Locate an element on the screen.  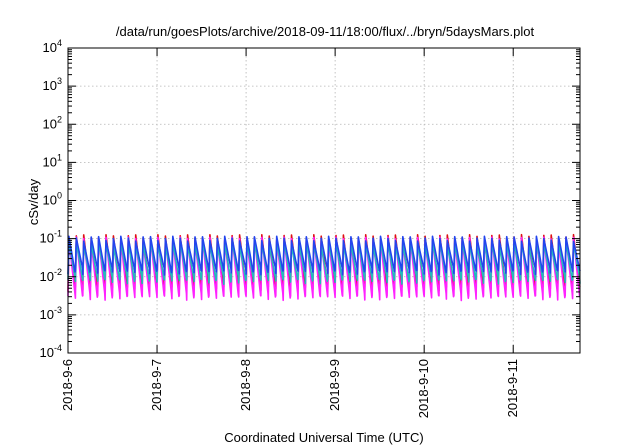
y-axis-title: cSv/day is located at coordinates (33, 201).